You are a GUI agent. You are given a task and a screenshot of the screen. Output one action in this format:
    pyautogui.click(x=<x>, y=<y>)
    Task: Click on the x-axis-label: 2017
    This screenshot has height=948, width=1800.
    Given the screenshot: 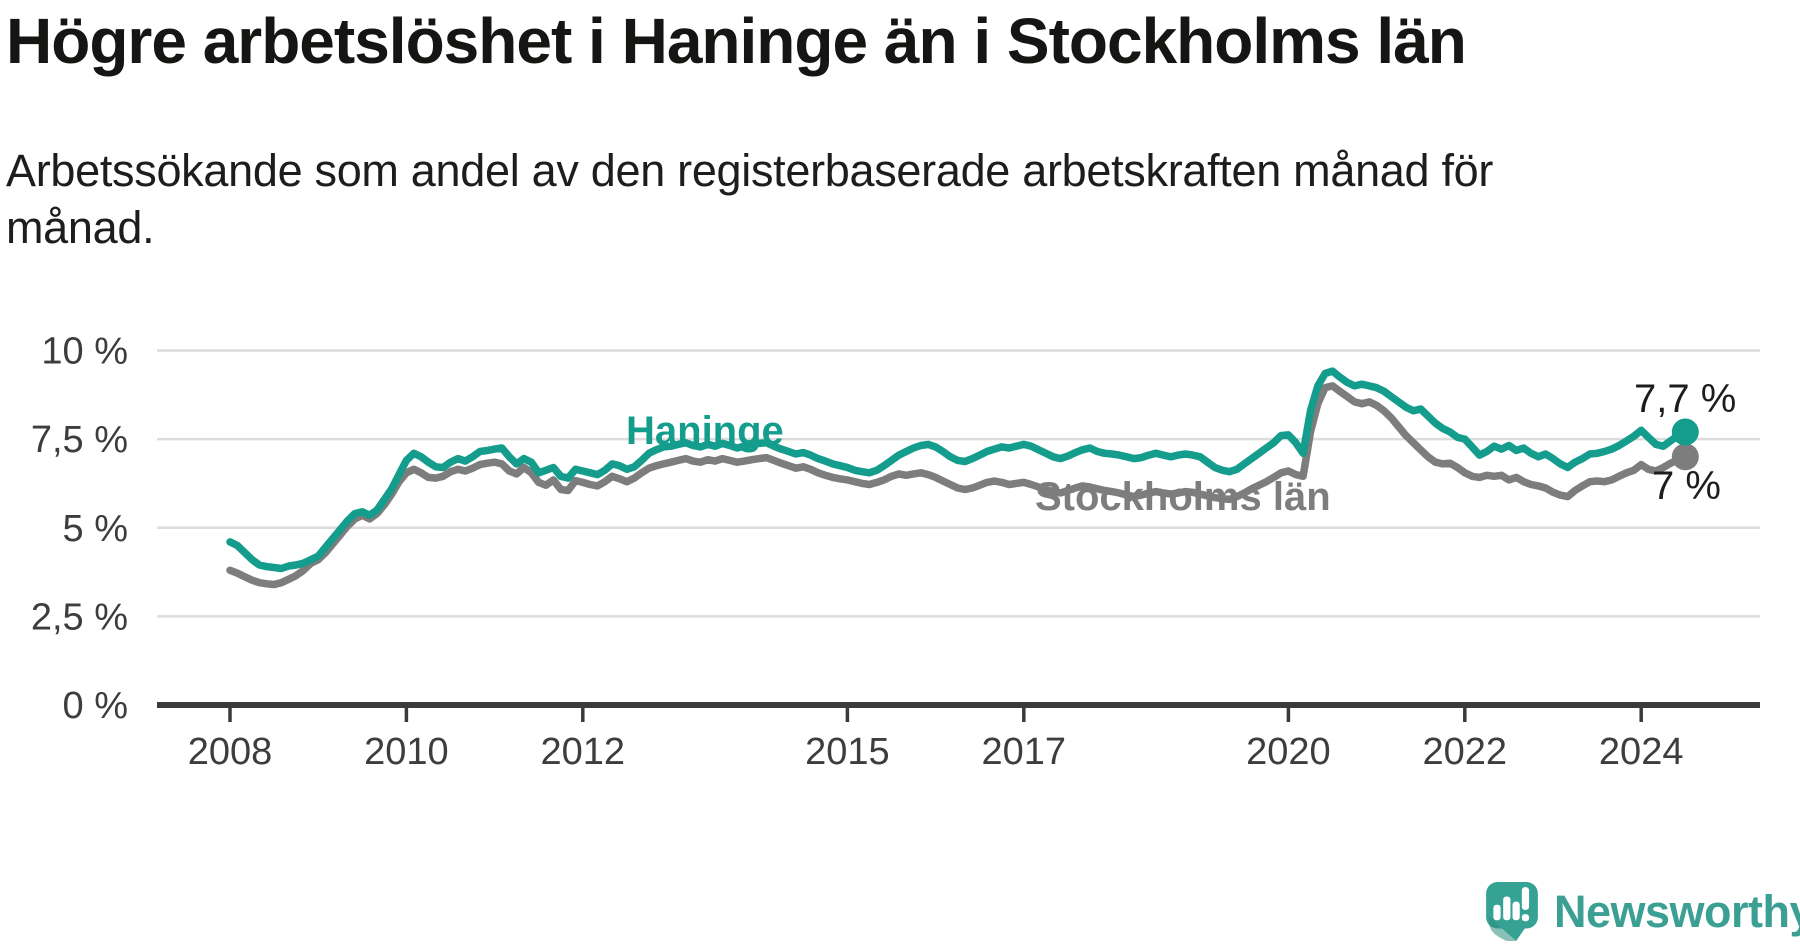 What is the action you would take?
    pyautogui.click(x=1024, y=752)
    